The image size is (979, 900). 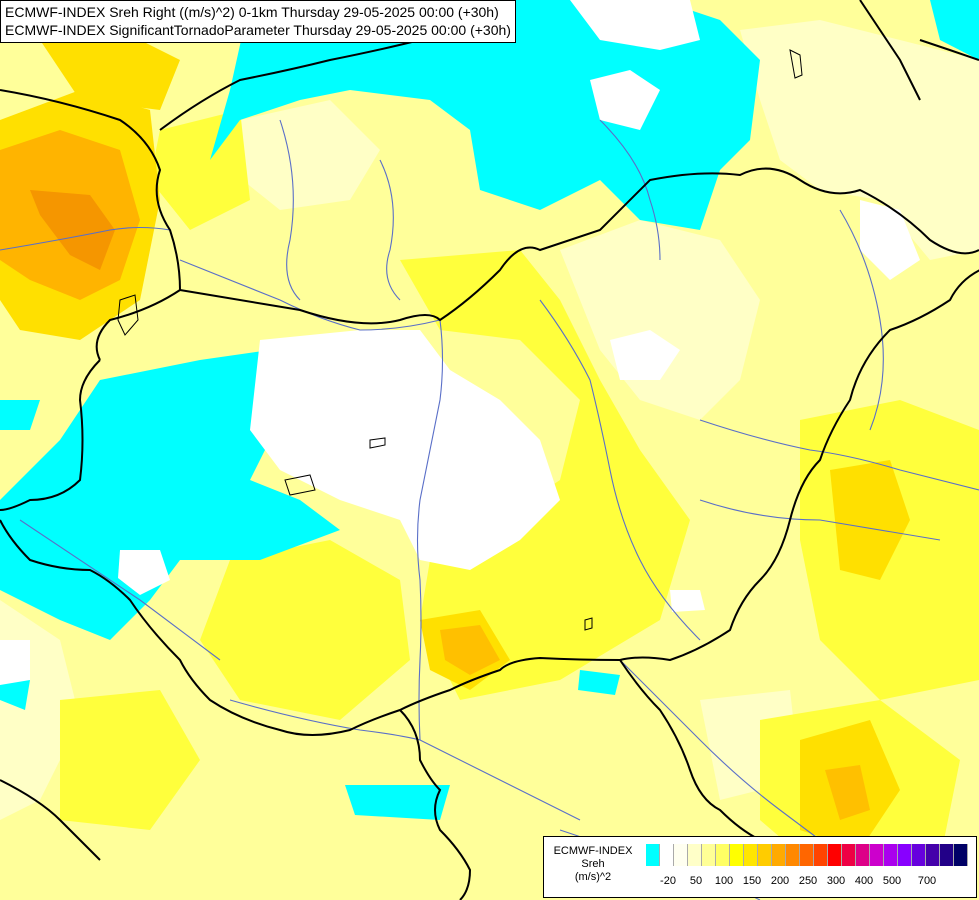 I want to click on legend-tick-label: 200, so click(x=780, y=881).